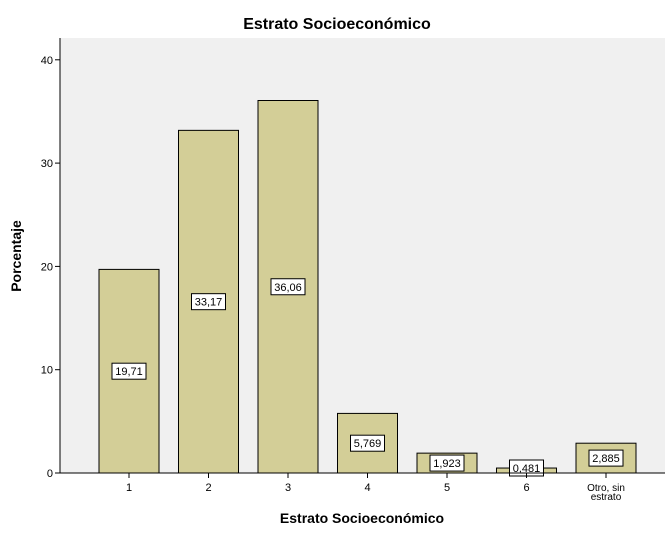  I want to click on data-label: 1,923, so click(447, 464).